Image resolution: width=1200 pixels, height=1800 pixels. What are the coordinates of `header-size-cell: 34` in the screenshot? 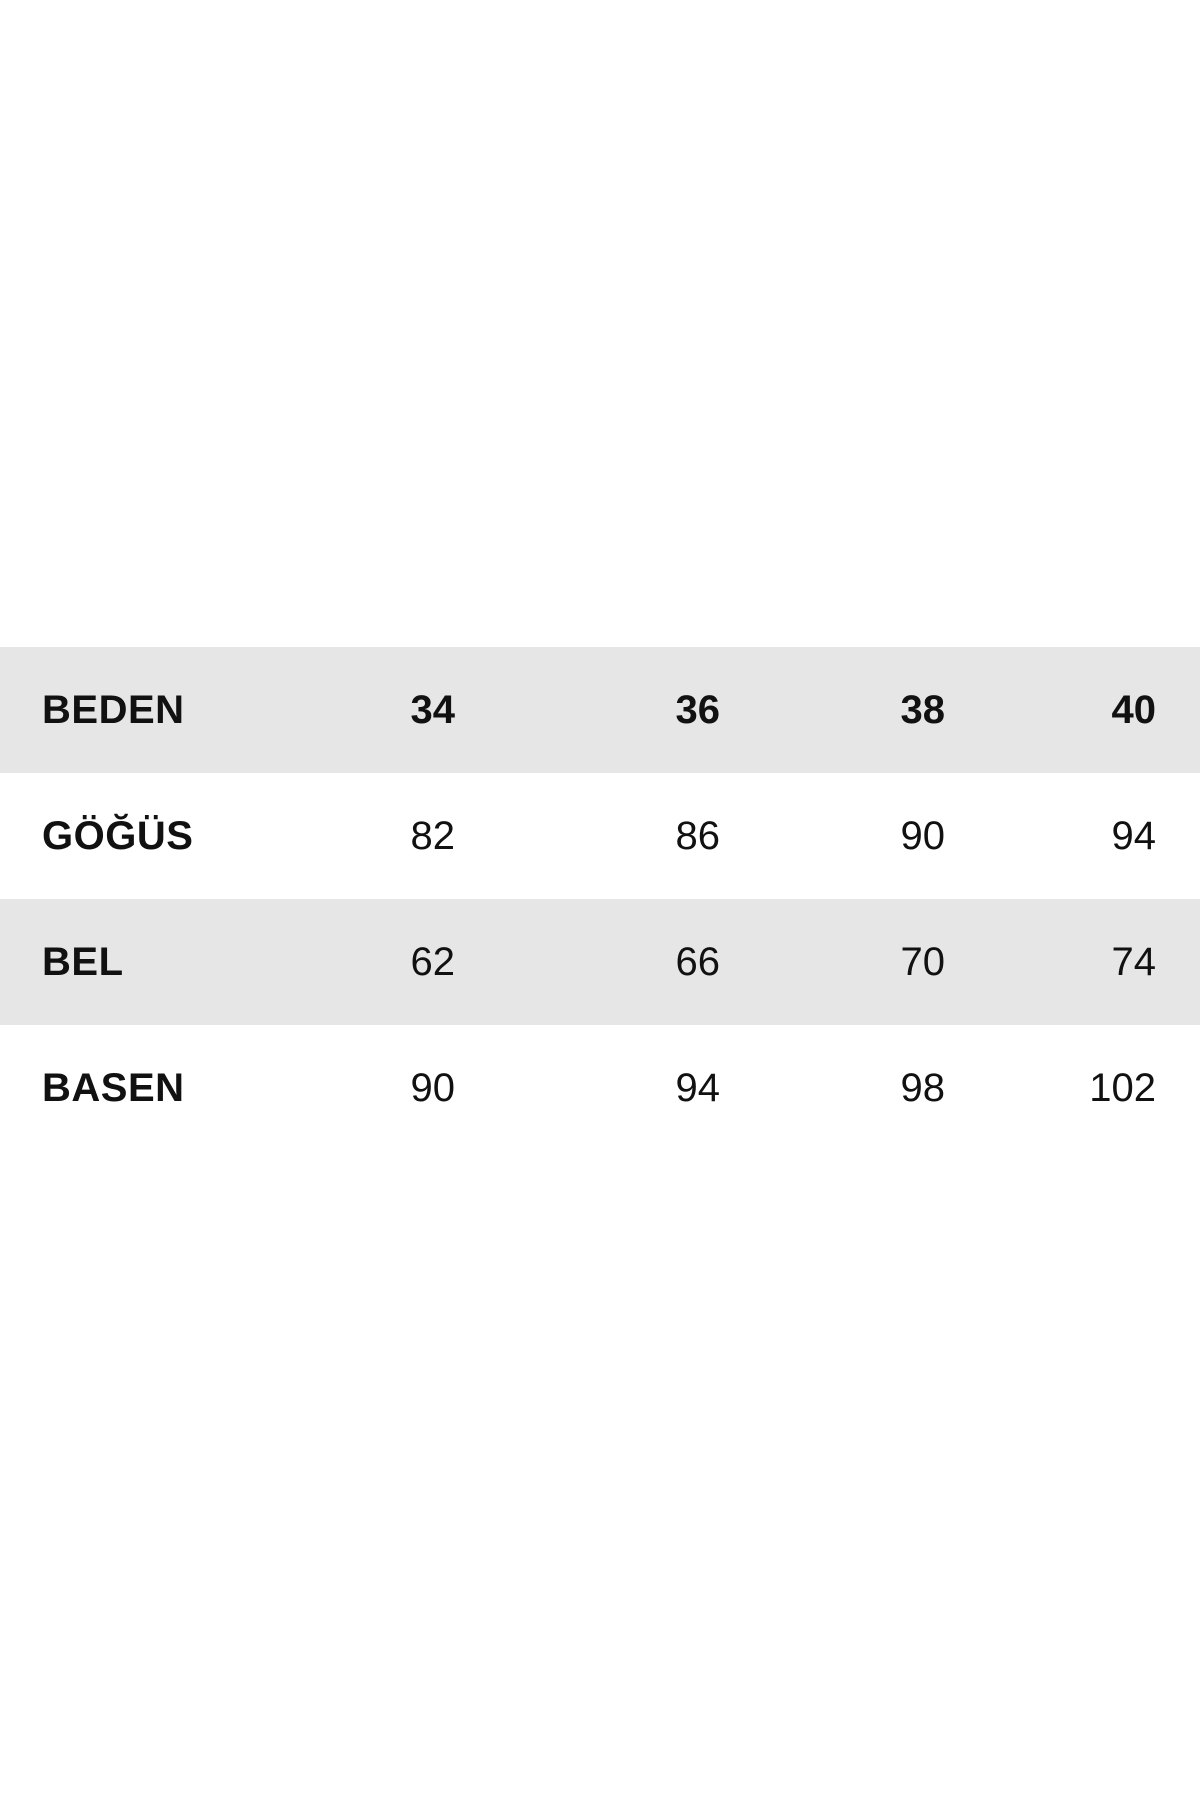 It's located at (402, 710).